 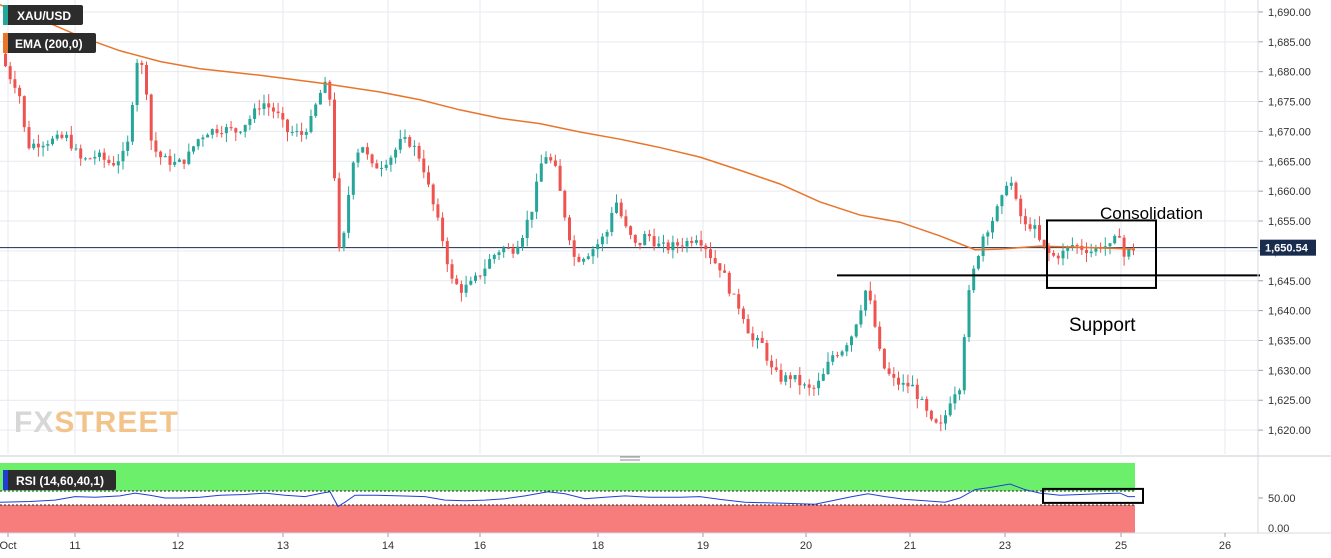 I want to click on y-tick-label: 1,620.00, so click(x=1289, y=431).